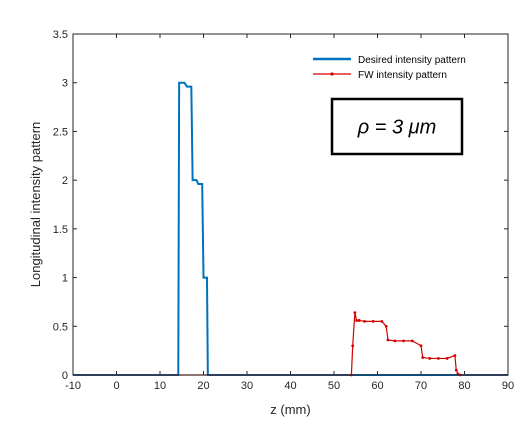  Describe the element at coordinates (116, 386) in the screenshot. I see `x-tick-label: 0` at that location.